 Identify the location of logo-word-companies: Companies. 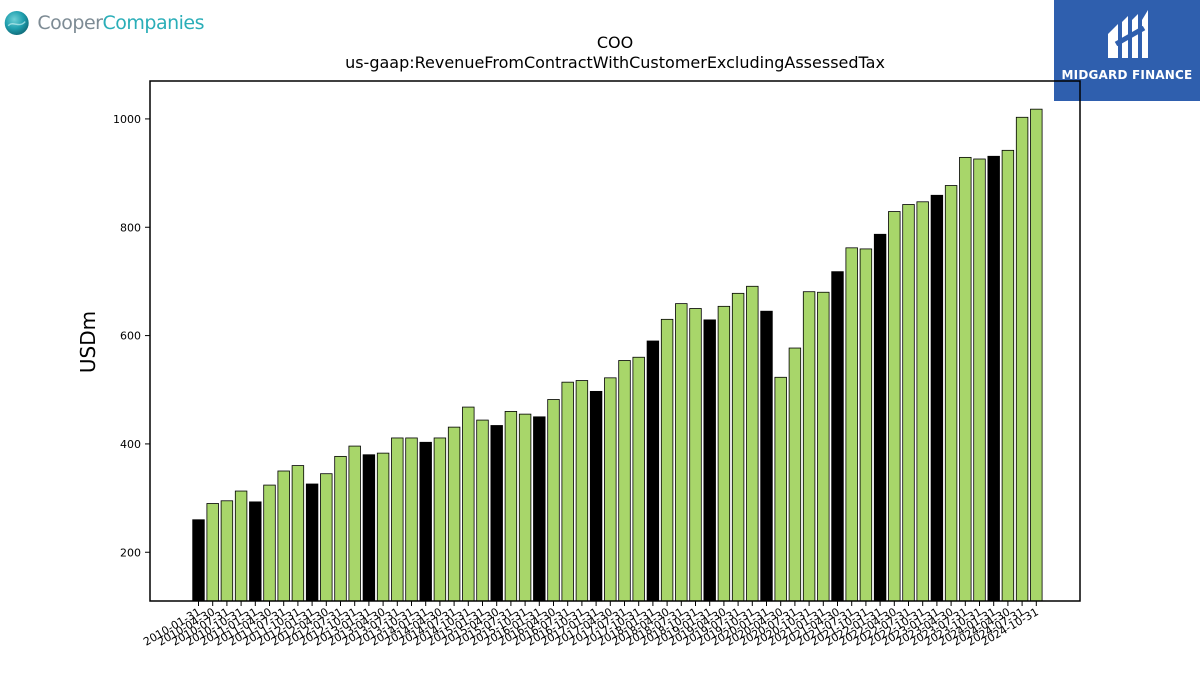
(153, 23).